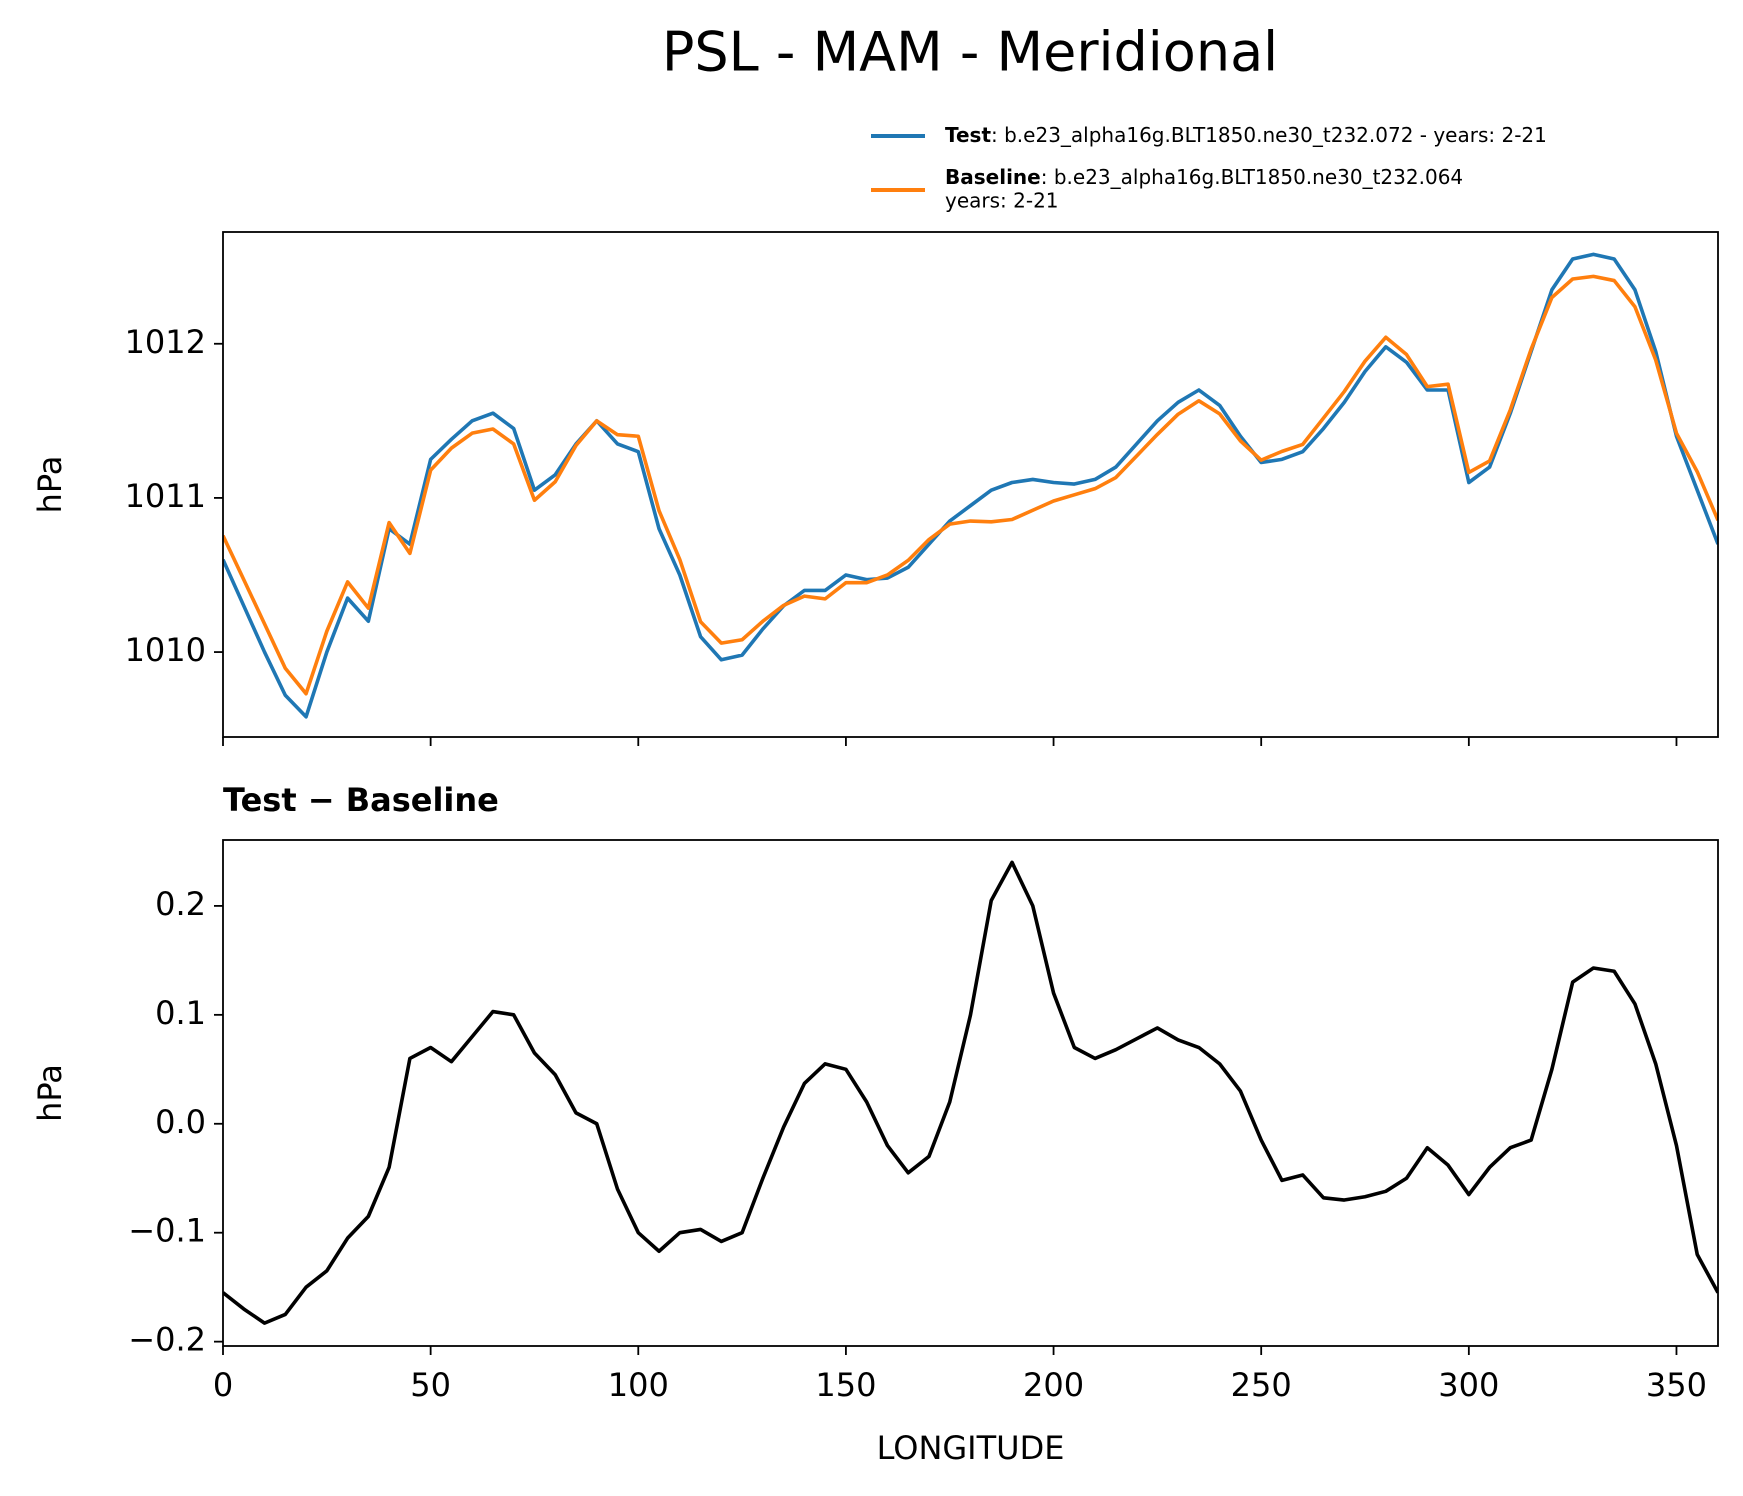  Describe the element at coordinates (1261, 1385) in the screenshot. I see `x-tick-label: 250` at that location.